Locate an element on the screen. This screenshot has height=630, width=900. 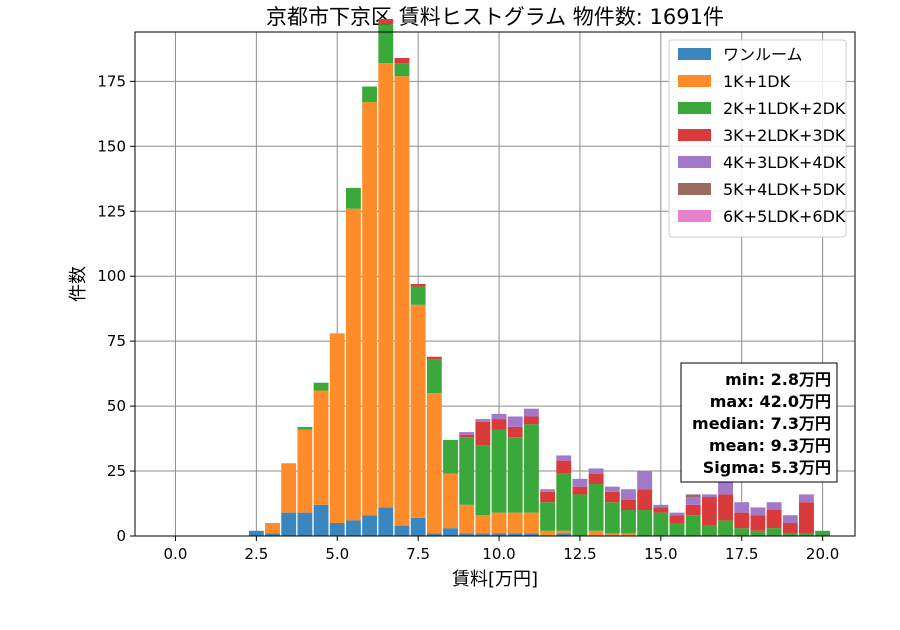
x-axis-ticks: 0.0 2.5 5.0 7.5 10.0 12.5 15.0 17.5 20.0 is located at coordinates (501, 549).